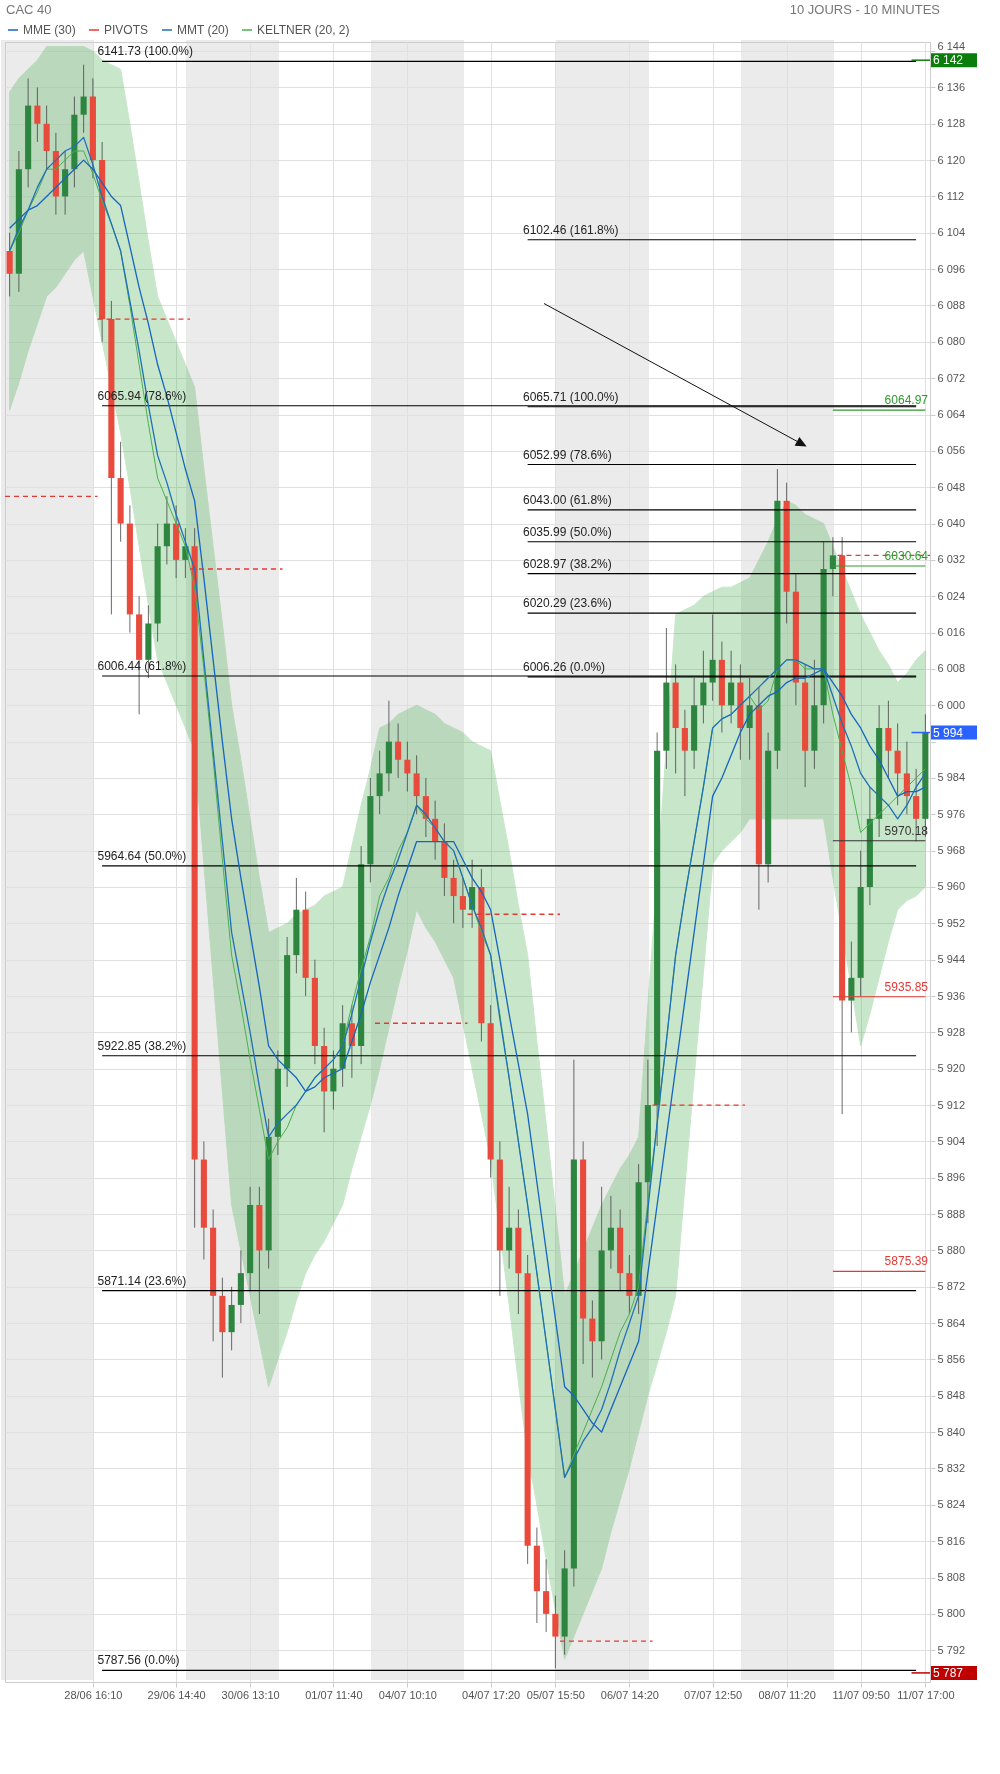 This screenshot has height=1774, width=1000. Describe the element at coordinates (250, 1694) in the screenshot. I see `x-tick-label: 30/06 13:10` at that location.